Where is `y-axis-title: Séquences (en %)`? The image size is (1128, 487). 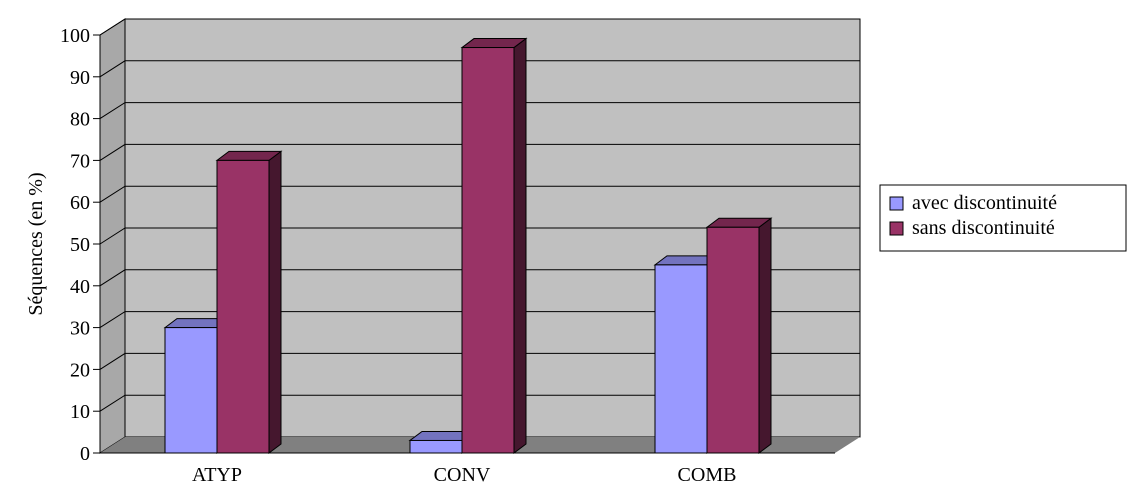 y-axis-title: Séquences (en %) is located at coordinates (36, 243).